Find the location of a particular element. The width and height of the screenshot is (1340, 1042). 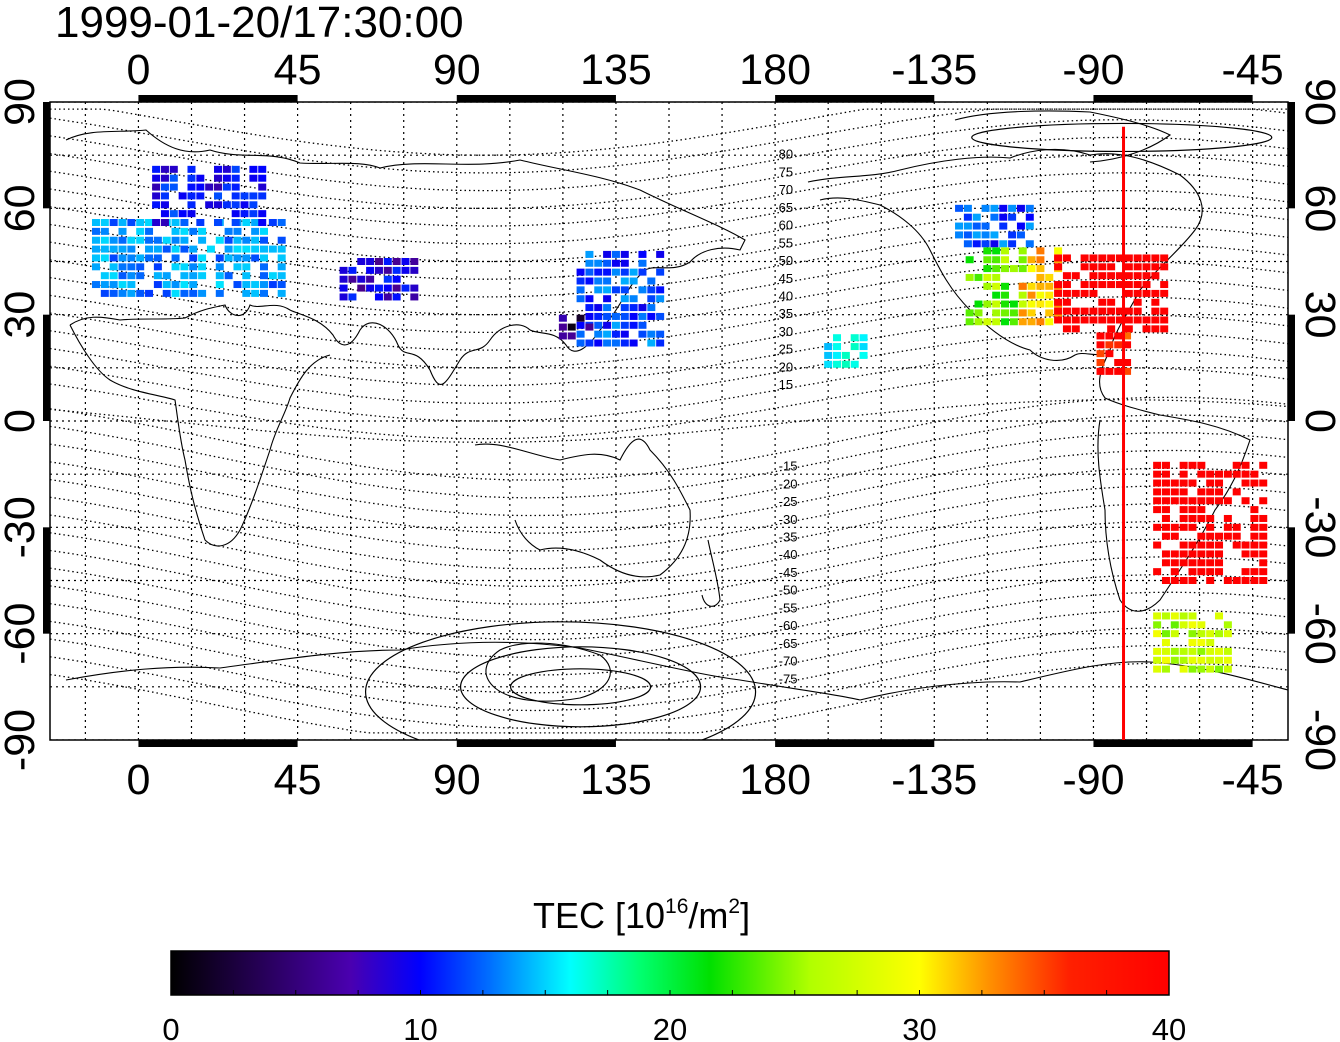

polar-contour is located at coordinates (580, 687).